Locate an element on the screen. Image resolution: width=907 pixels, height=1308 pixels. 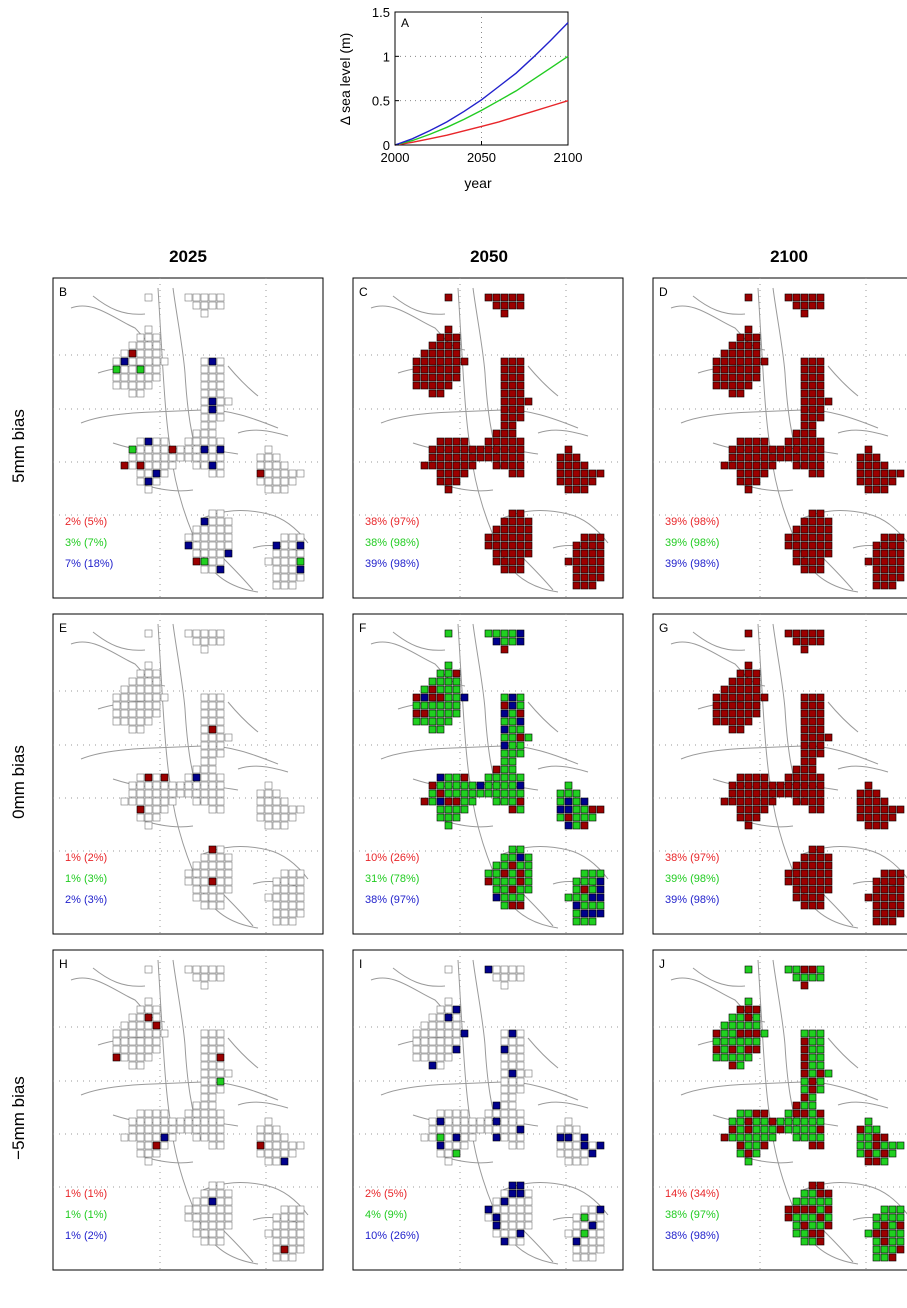
panel-stat-green: 39% (98%) is located at coordinates (692, 879).